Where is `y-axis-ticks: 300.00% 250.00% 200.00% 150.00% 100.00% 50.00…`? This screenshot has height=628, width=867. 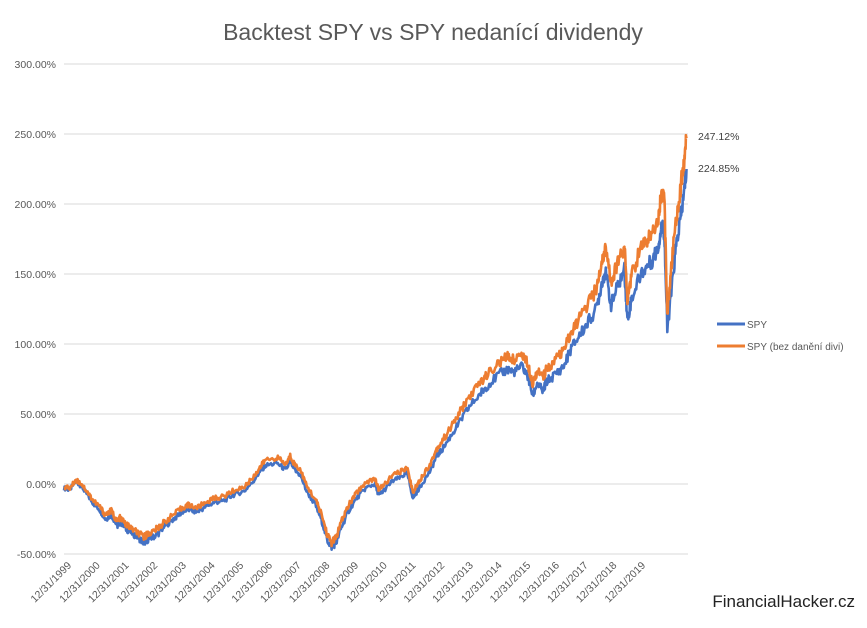
y-axis-ticks: 300.00% 250.00% 200.00% 150.00% 100.00% 50.00… is located at coordinates (35, 310).